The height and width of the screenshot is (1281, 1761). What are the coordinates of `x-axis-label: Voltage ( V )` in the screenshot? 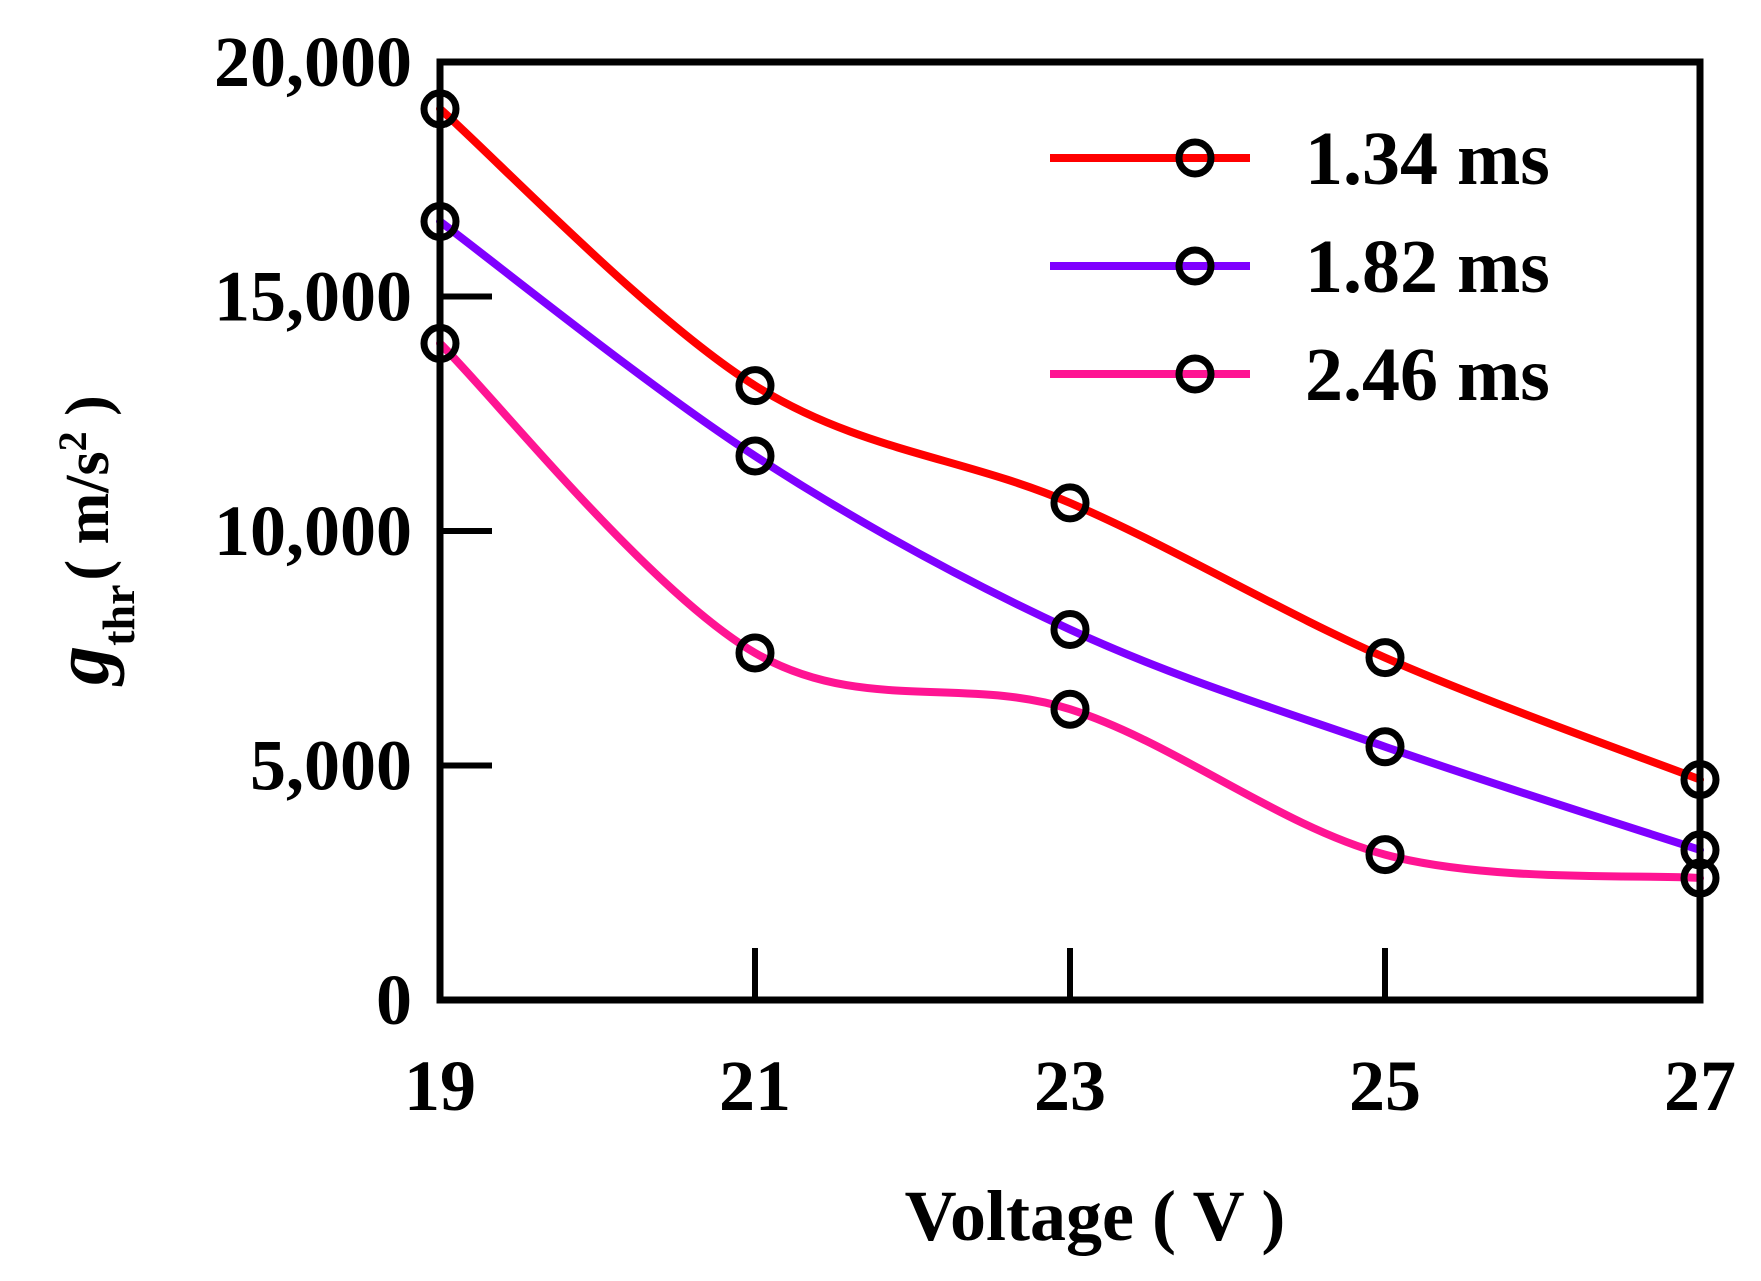 It's located at (1095, 1216).